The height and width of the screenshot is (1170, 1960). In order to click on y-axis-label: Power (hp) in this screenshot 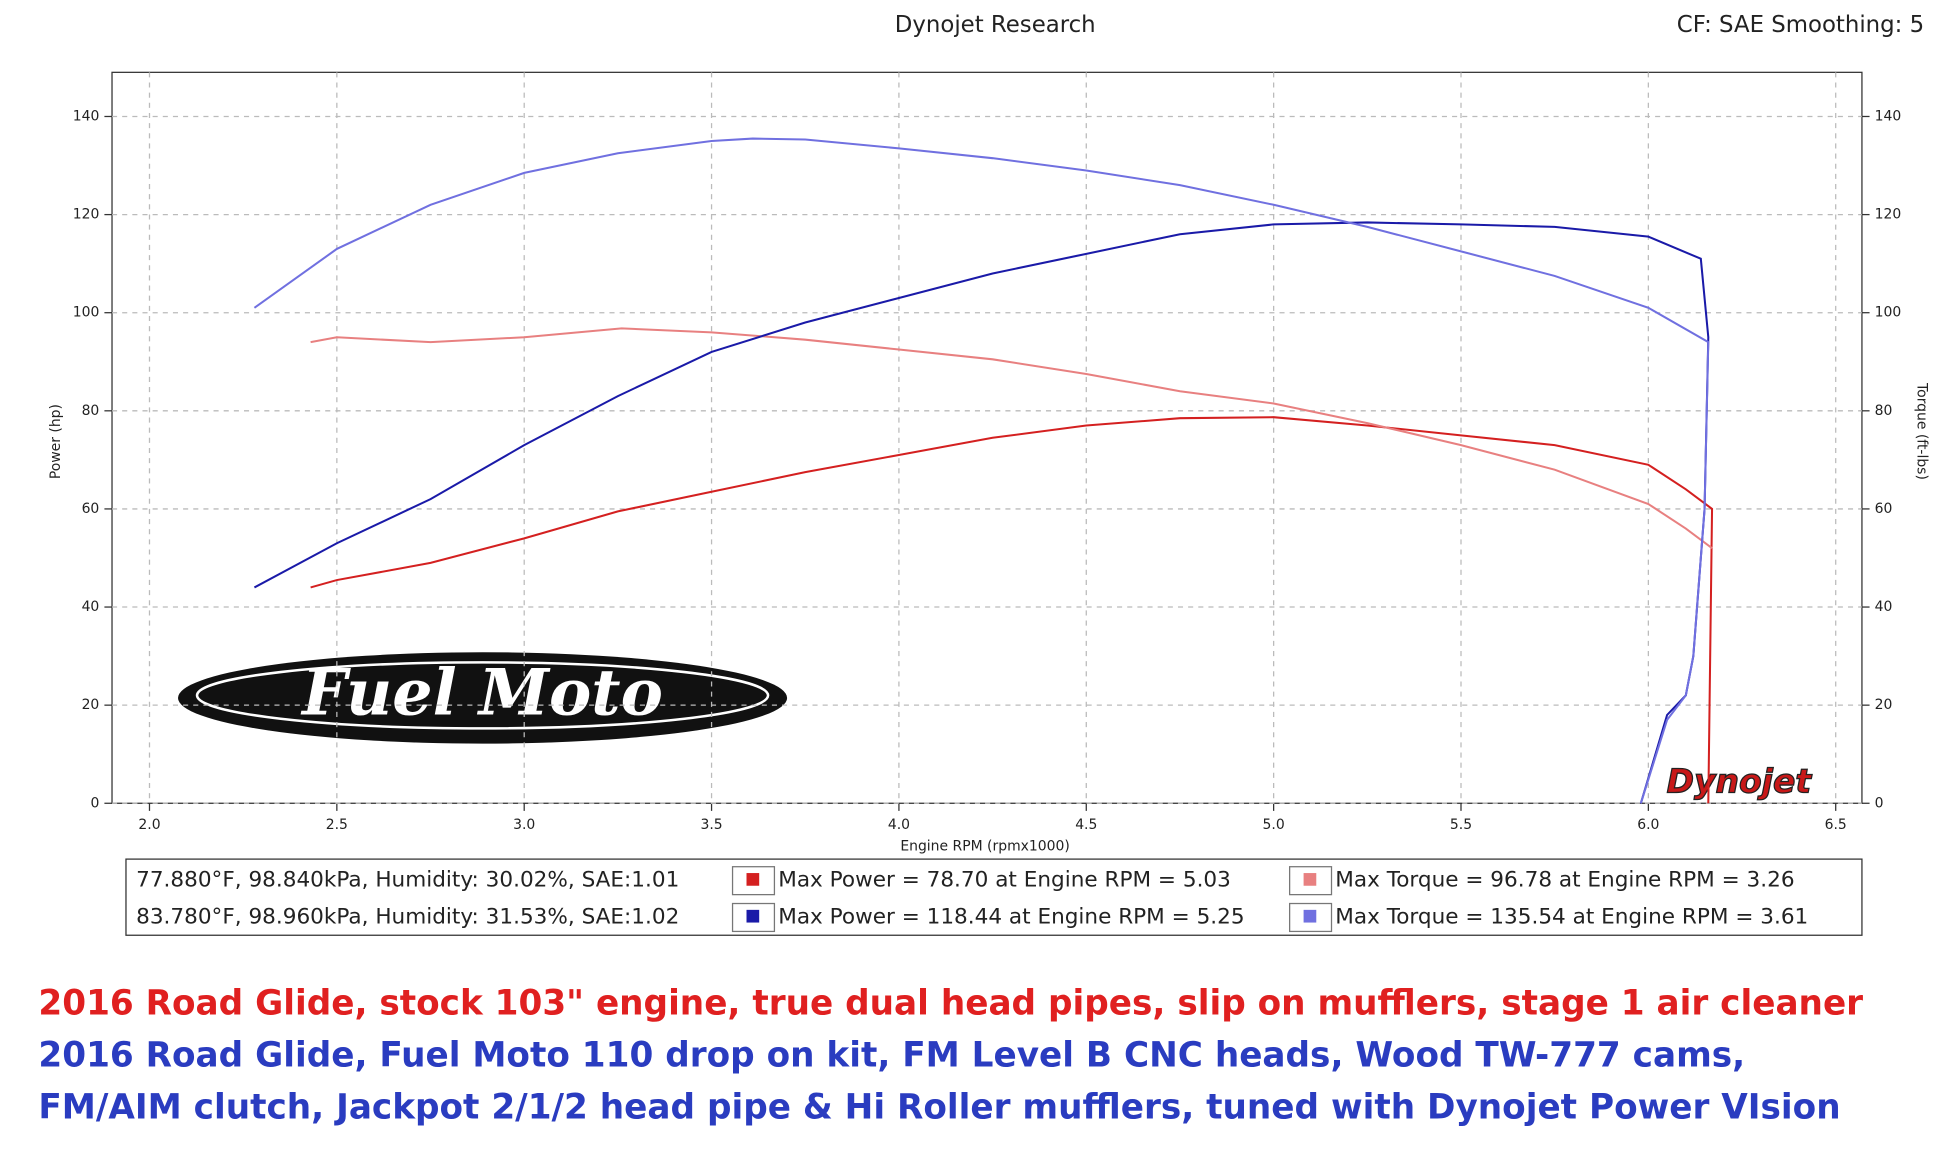, I will do `click(56, 441)`.